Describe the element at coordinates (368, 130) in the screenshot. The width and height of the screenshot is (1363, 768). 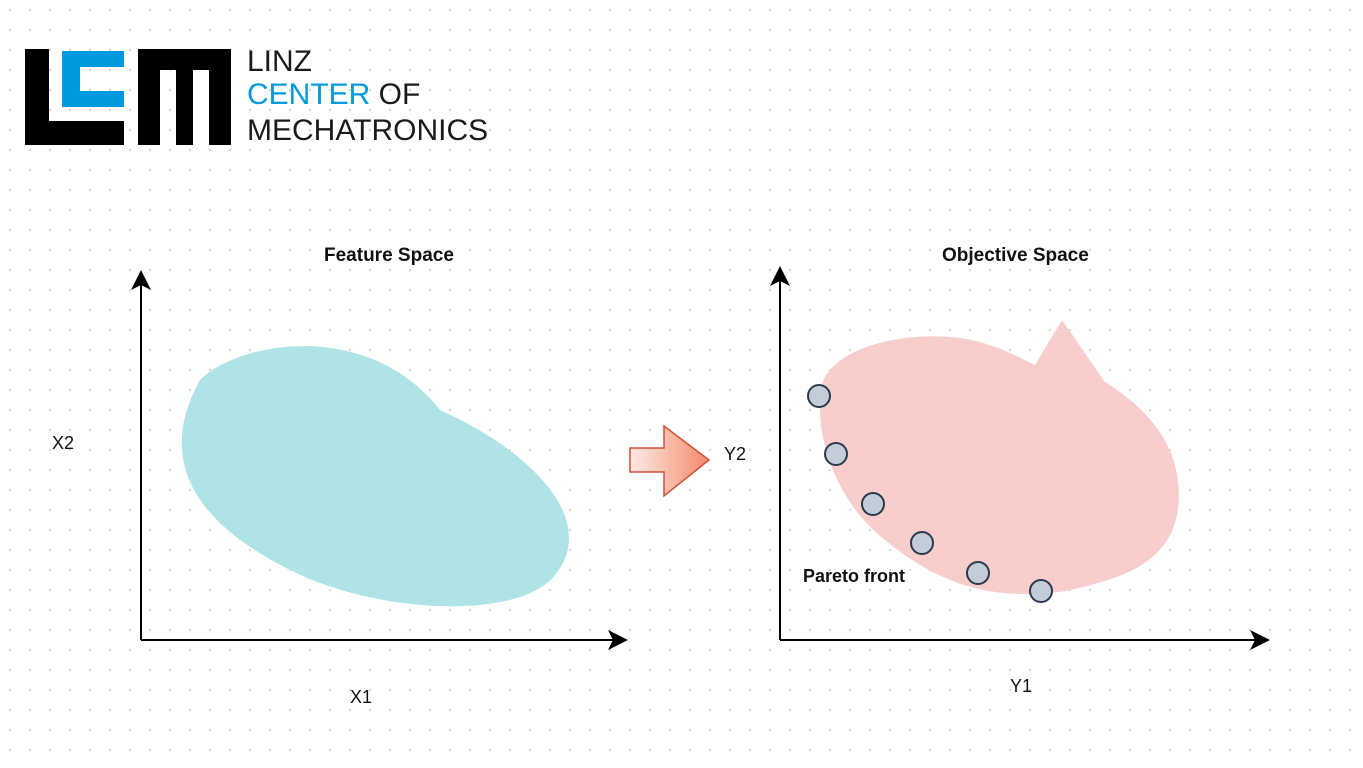
I see `logo-line-mechatronics: MECHATRONICS` at that location.